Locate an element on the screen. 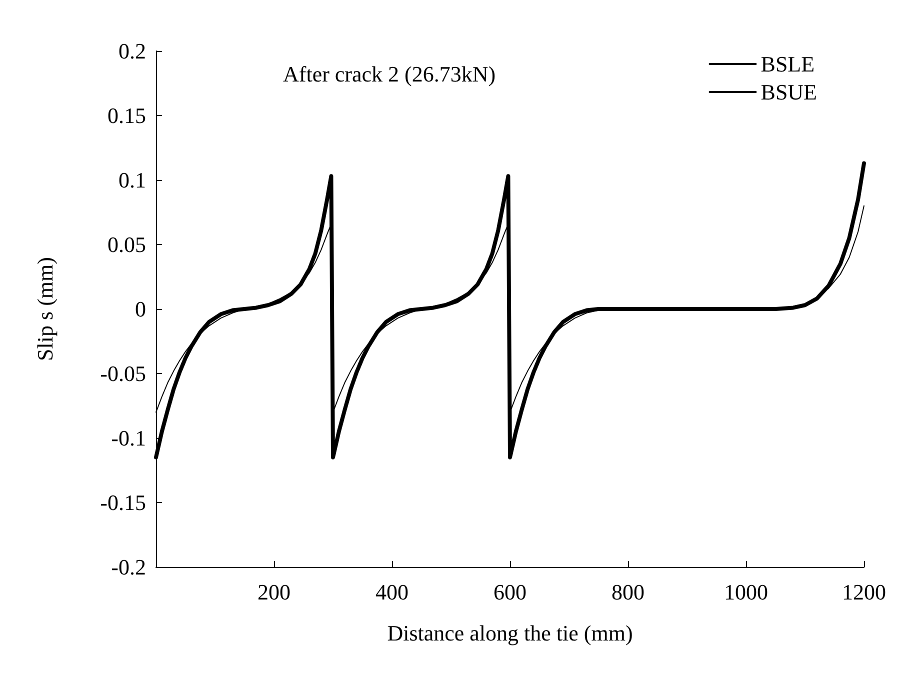 This screenshot has width=905, height=685. y-tick-label: -0.2 is located at coordinates (128, 567).